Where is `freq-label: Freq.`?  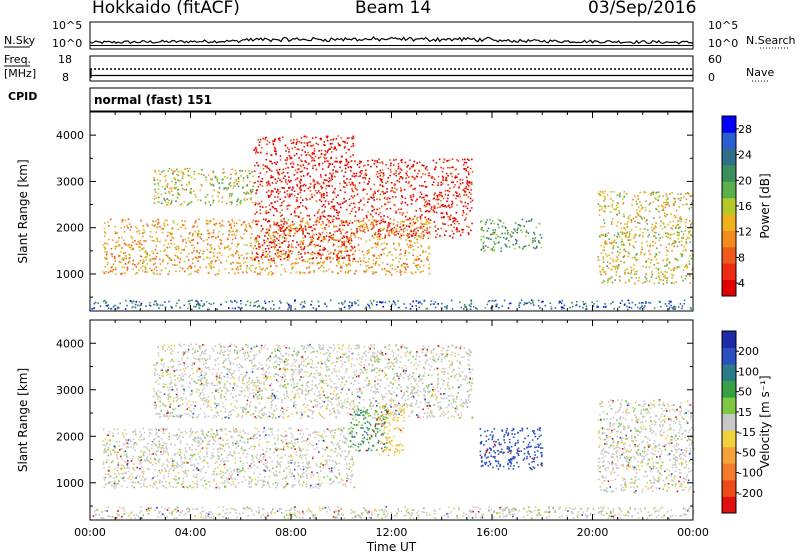
freq-label: Freq. is located at coordinates (17, 59).